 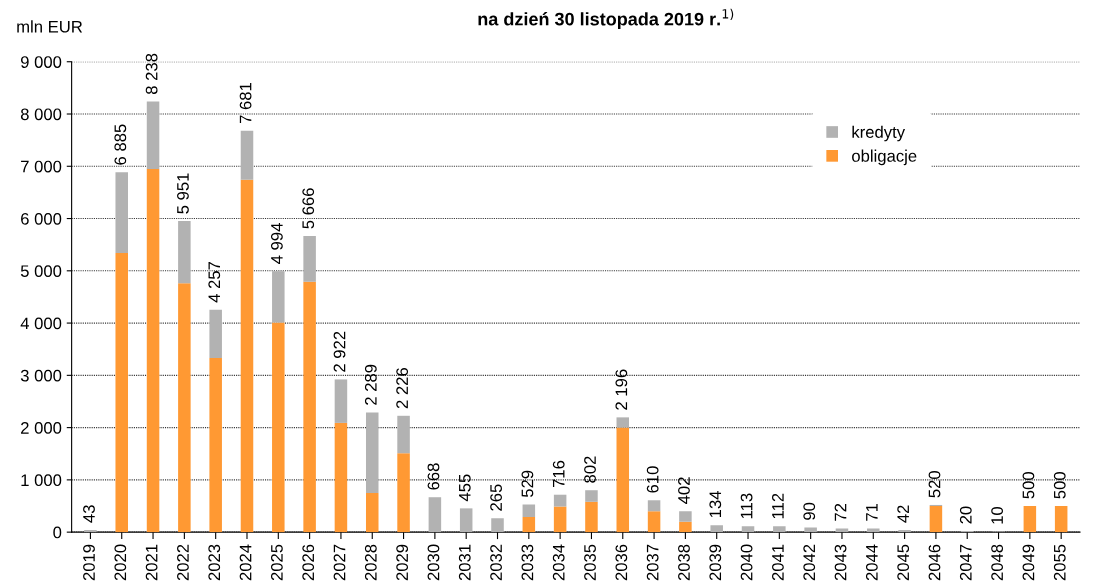 I want to click on x-tick-label: 2028, so click(x=370, y=562).